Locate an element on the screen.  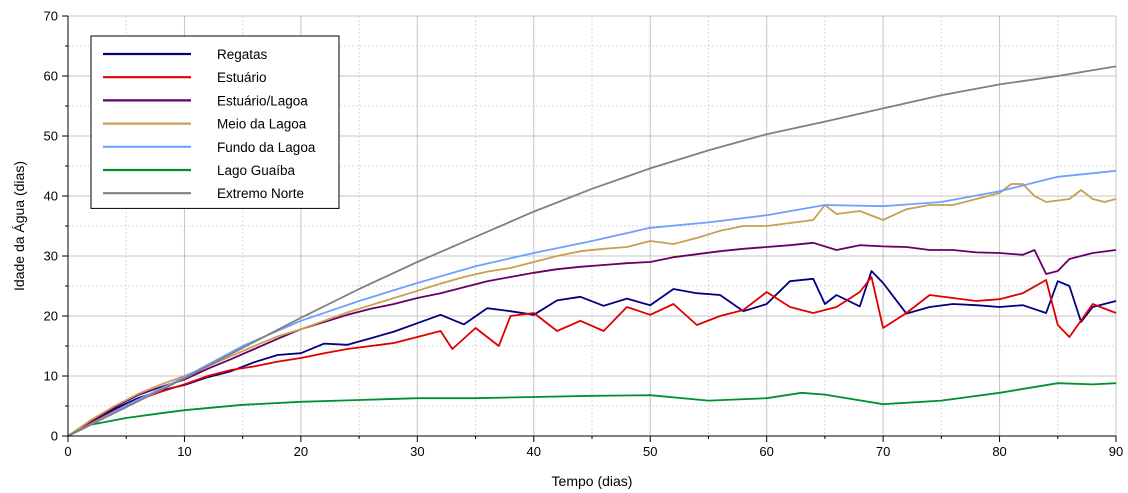
legend-label: Meio da Lagoa is located at coordinates (262, 124).